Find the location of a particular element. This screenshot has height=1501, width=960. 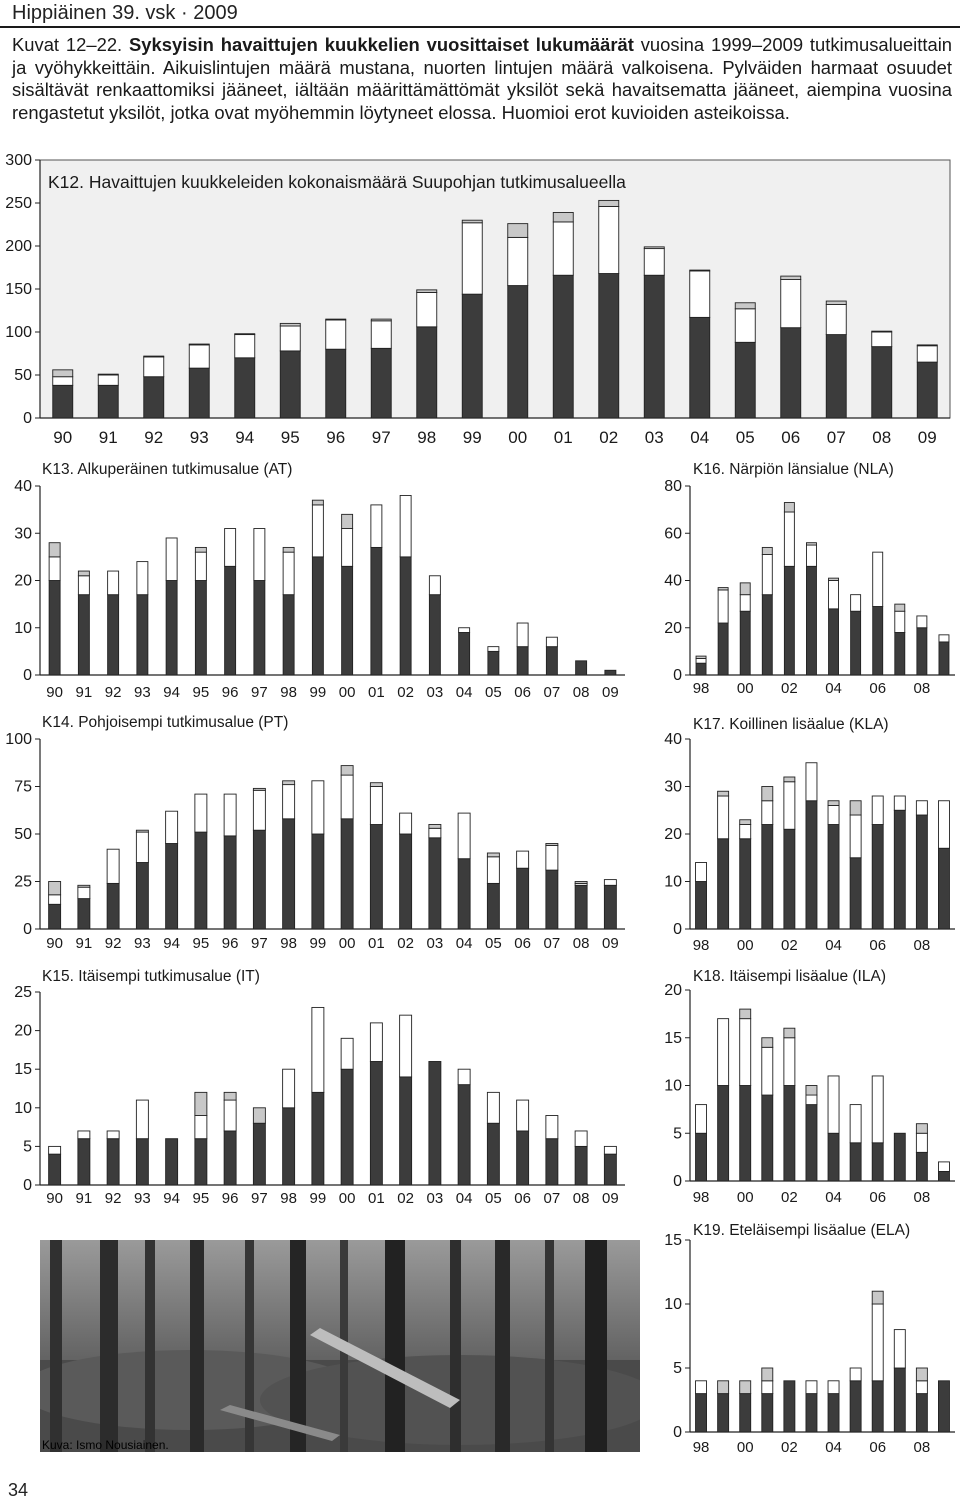

y-tick-label: 75 is located at coordinates (23, 787).